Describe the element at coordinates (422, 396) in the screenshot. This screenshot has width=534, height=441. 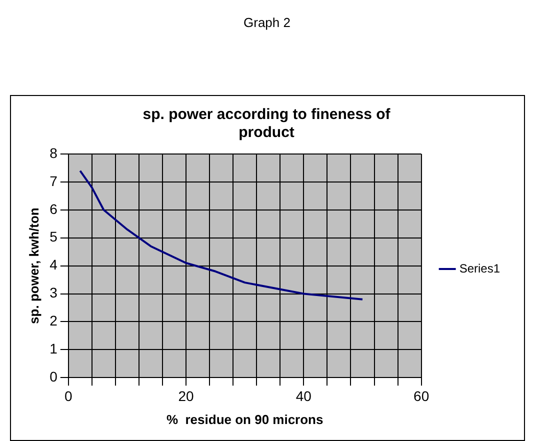
I see `x-tick-label: 60` at that location.